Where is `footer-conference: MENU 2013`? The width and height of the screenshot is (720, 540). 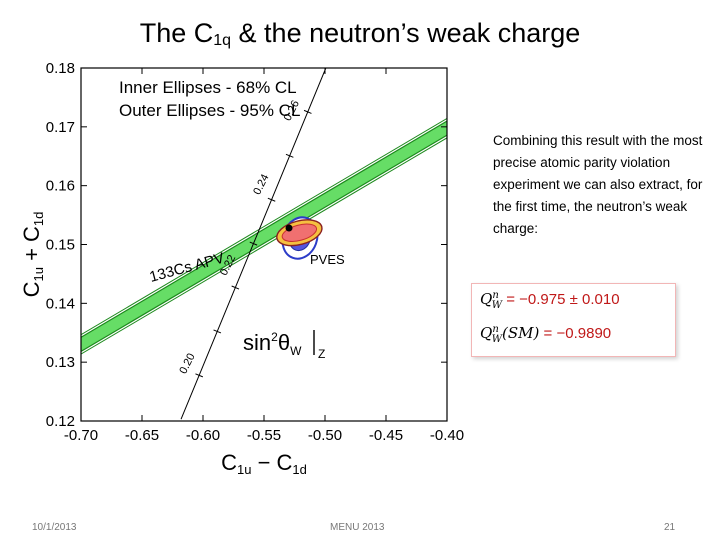 footer-conference: MENU 2013 is located at coordinates (357, 527).